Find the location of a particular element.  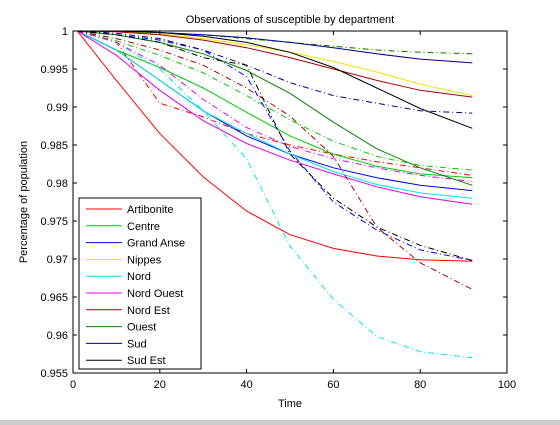

legend-box is located at coordinates (140, 283).